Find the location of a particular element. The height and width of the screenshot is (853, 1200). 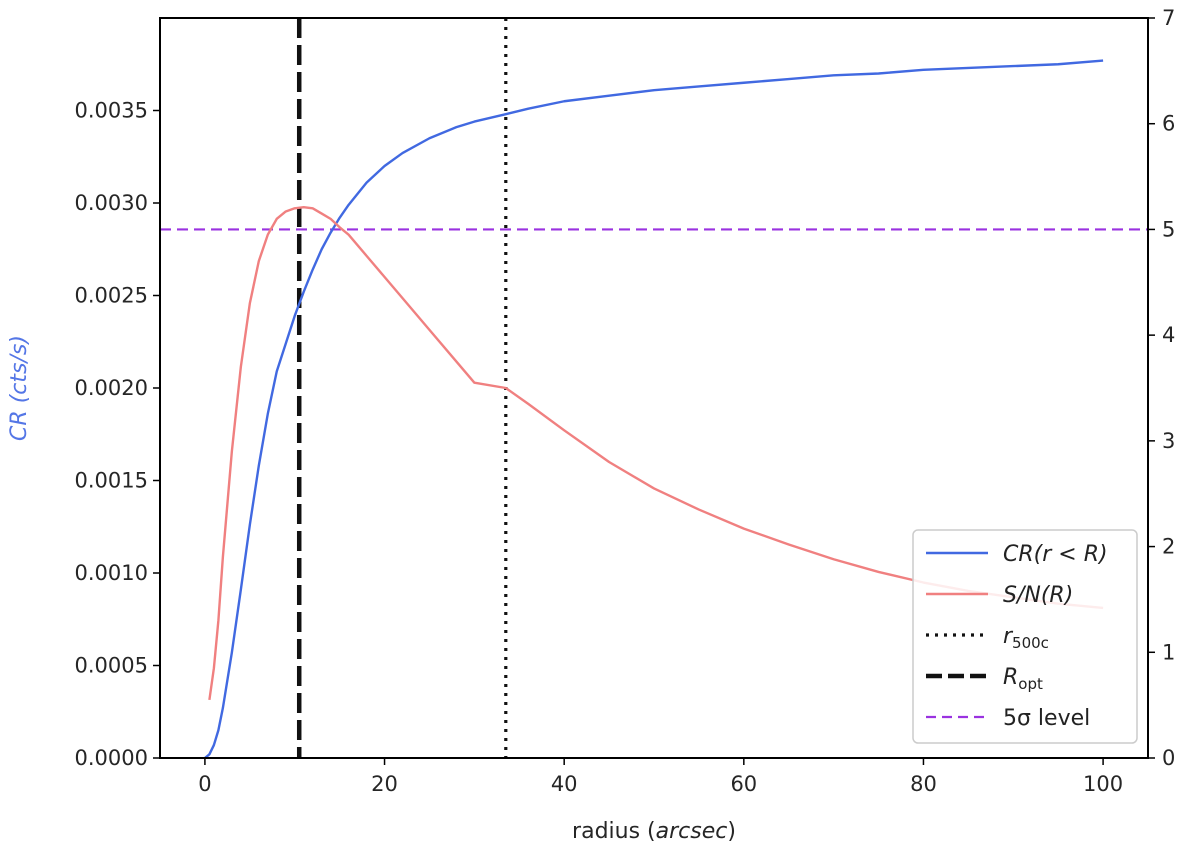

y-left-tick-label: 0.0000 is located at coordinates (111, 758).